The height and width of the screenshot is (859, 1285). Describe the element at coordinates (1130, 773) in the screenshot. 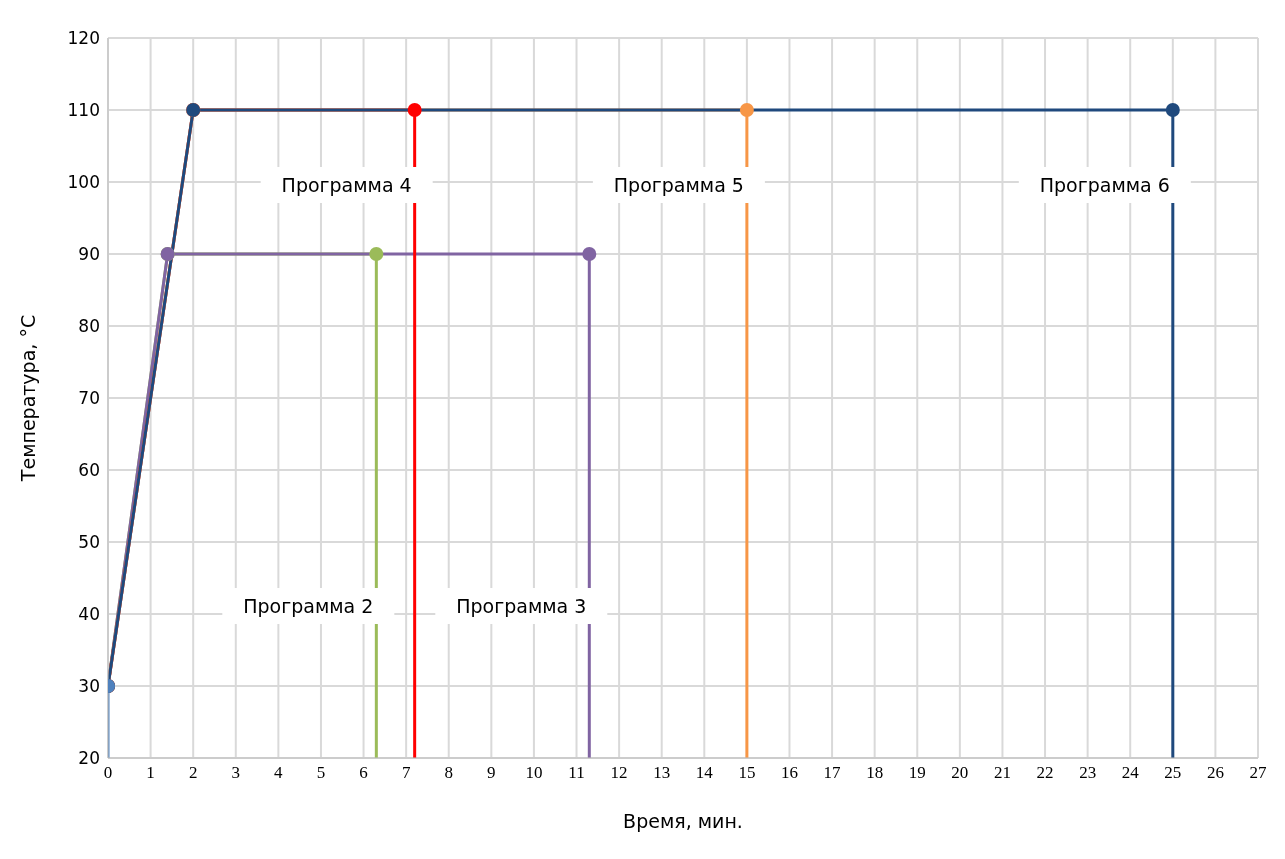

I see `x-tick-label: 24` at that location.